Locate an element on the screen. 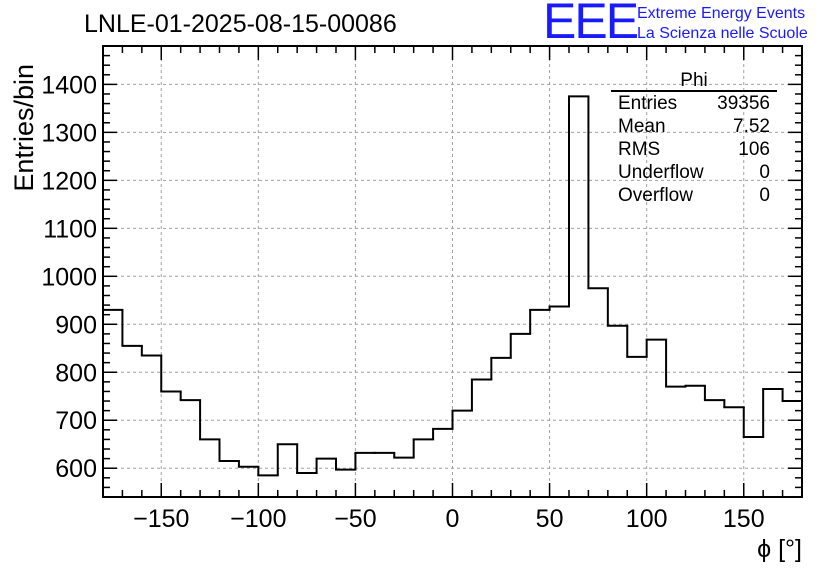 Image resolution: width=836 pixels, height=572 pixels. stats-label: Entries is located at coordinates (648, 103).